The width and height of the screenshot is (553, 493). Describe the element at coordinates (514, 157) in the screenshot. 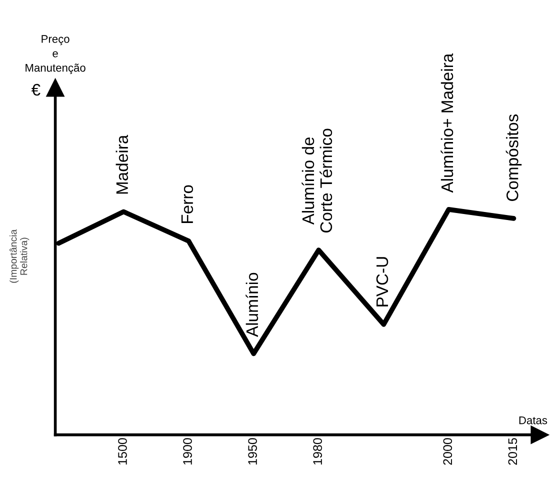

I see `text: Compósitos` at that location.